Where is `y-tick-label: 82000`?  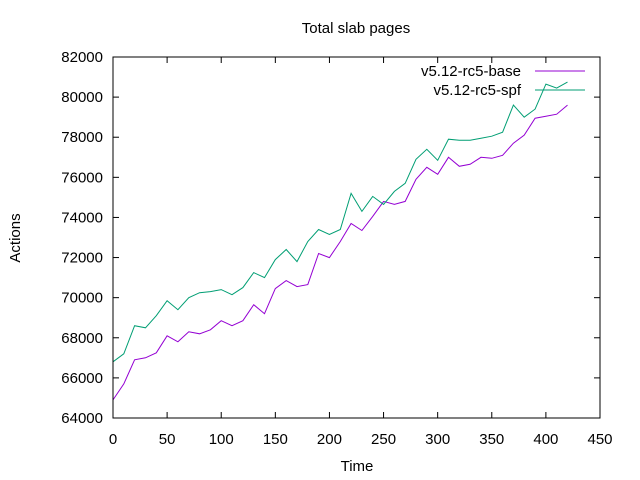
y-tick-label: 82000 is located at coordinates (82, 57).